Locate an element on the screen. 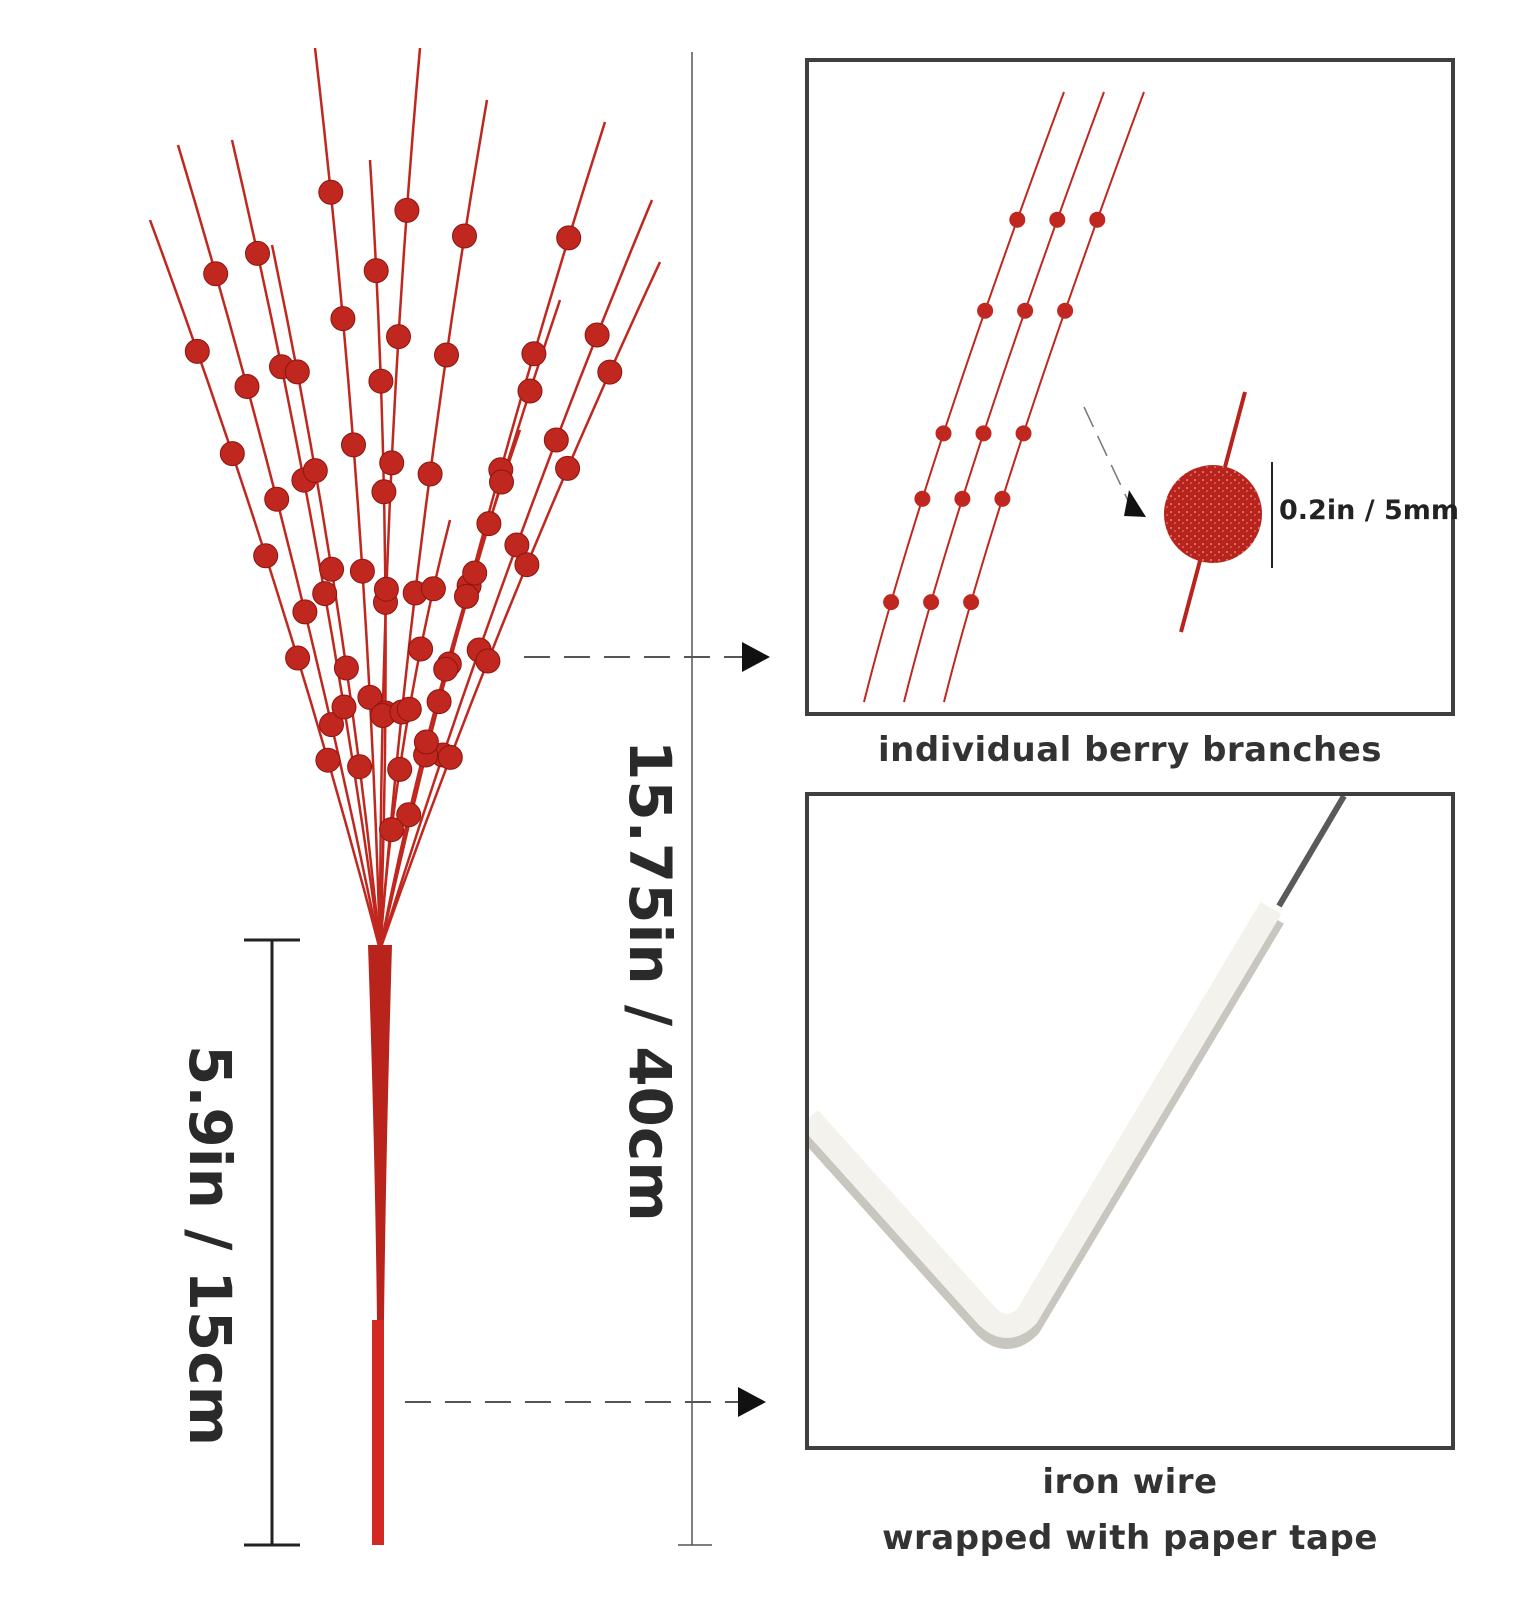 The width and height of the screenshot is (1522, 1608). paper-wrapped-wire is located at coordinates (1045, 1119).